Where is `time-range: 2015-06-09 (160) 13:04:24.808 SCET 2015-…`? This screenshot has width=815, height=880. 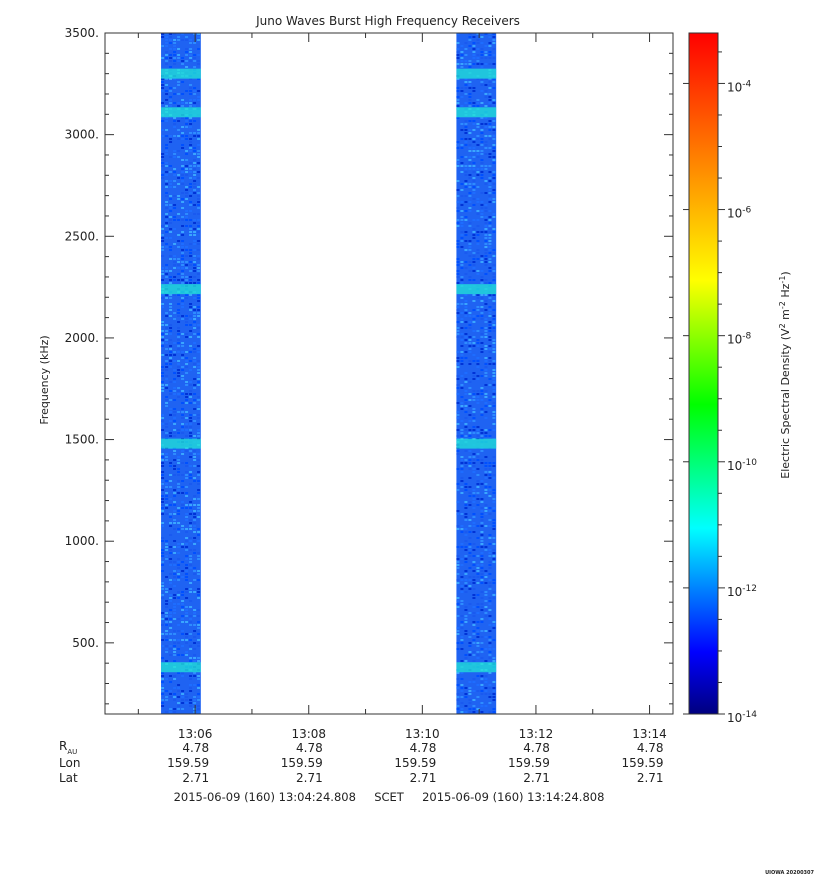 time-range: 2015-06-09 (160) 13:04:24.808 SCET 2015-… is located at coordinates (389, 797).